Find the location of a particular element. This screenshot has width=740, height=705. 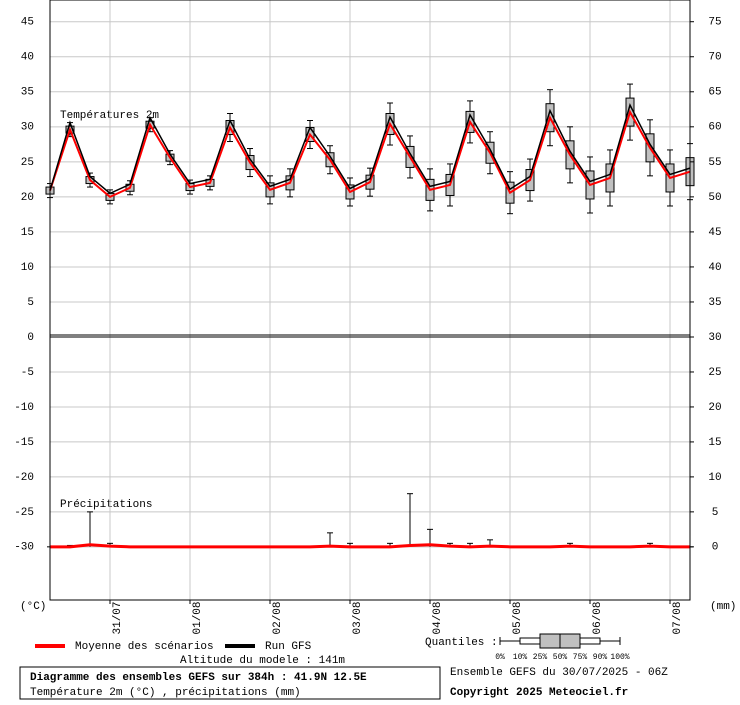

y-tick-label: 5 is located at coordinates (30, 303).